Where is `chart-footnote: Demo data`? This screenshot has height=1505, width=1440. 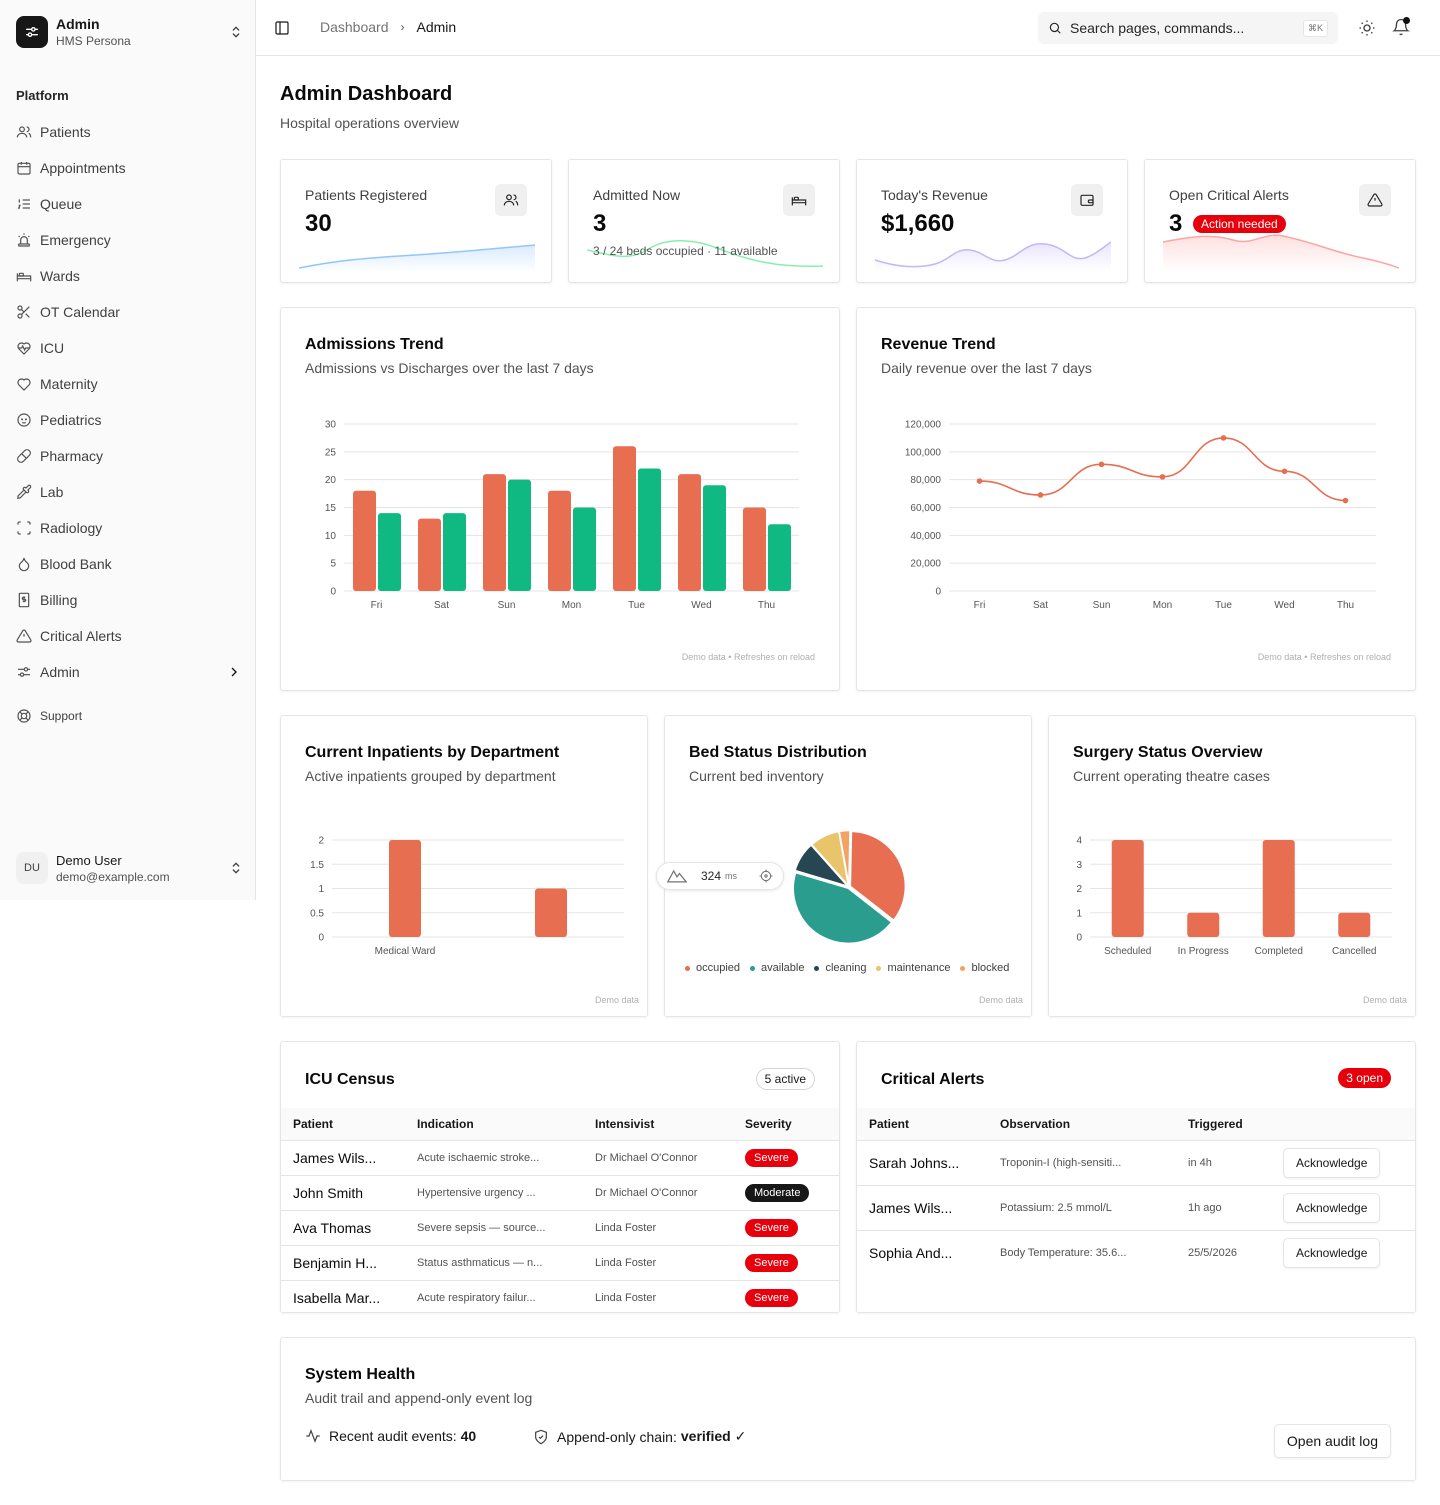
chart-footnote: Demo data is located at coordinates (616, 1000).